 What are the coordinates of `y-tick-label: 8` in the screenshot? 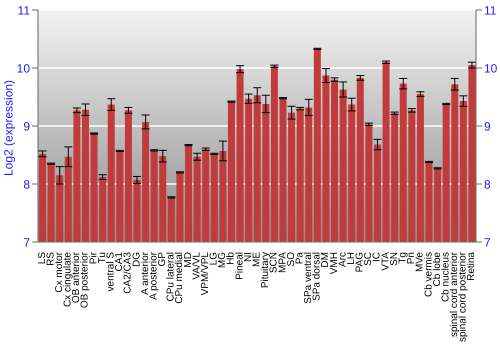 It's located at (26, 184).